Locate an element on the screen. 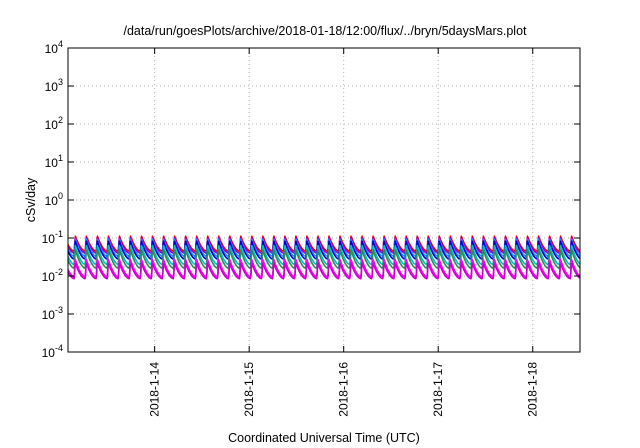 This screenshot has height=448, width=640. y-tick-exponent: -3 is located at coordinates (59, 310).